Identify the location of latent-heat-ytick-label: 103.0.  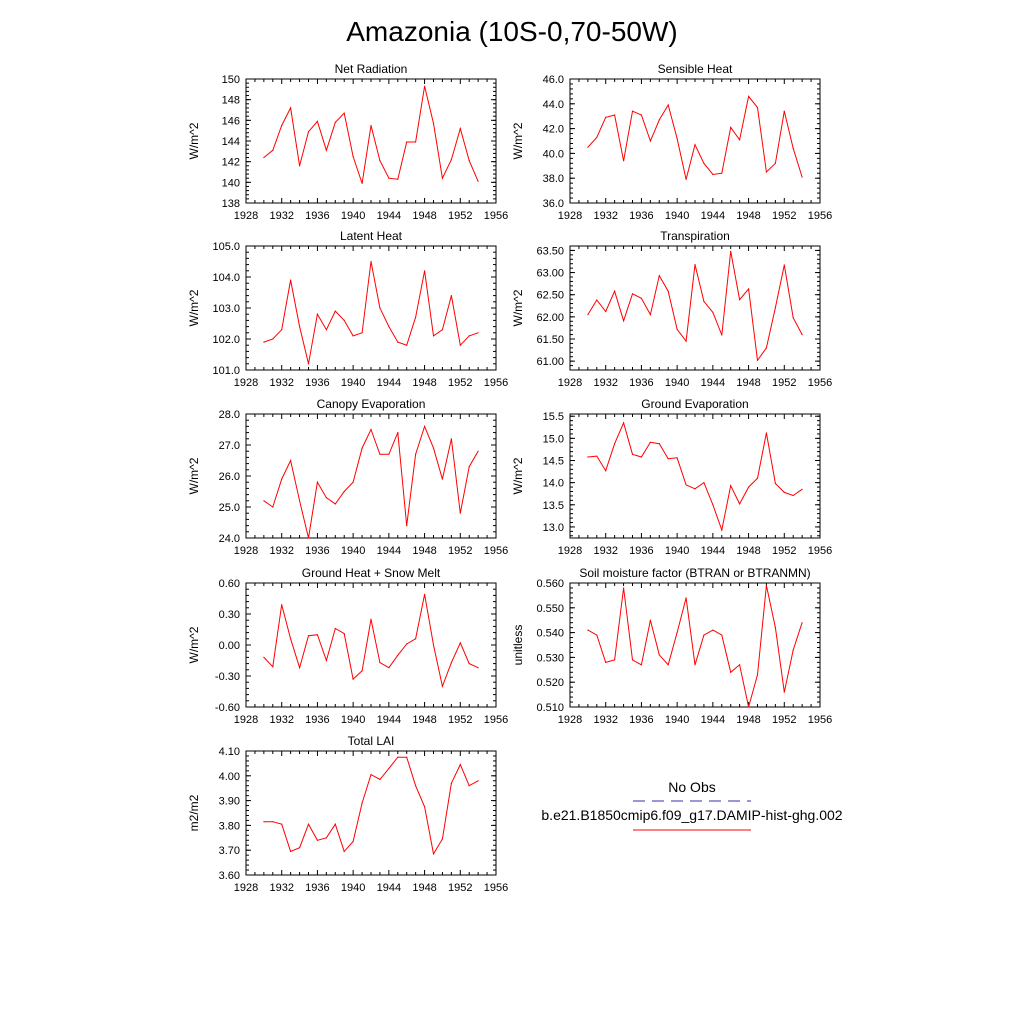
(226, 309).